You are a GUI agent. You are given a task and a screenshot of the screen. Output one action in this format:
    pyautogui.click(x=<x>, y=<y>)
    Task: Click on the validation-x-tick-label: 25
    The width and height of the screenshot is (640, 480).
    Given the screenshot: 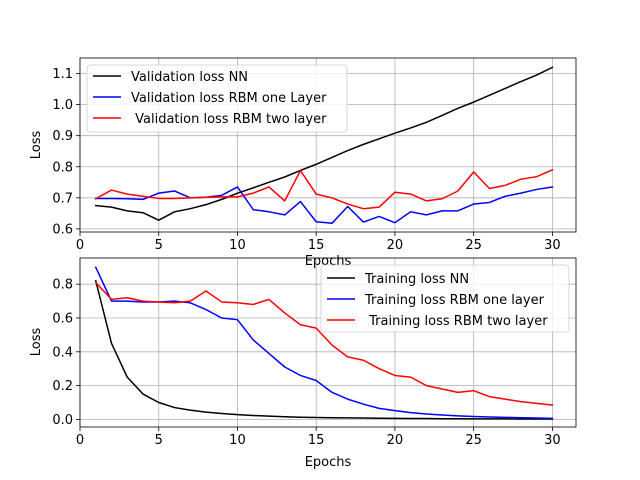 What is the action you would take?
    pyautogui.click(x=473, y=245)
    